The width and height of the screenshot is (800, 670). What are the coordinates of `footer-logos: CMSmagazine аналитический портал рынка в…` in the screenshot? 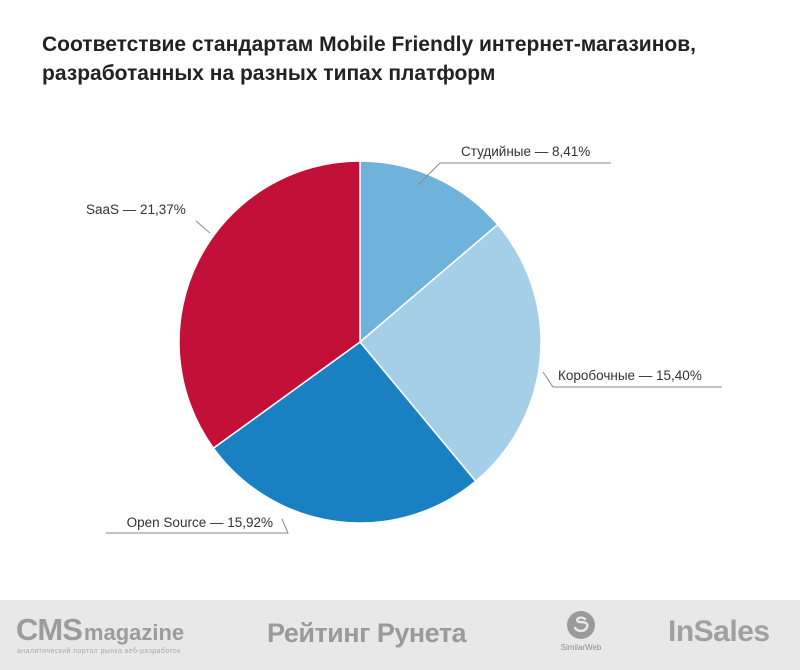 It's located at (400, 635).